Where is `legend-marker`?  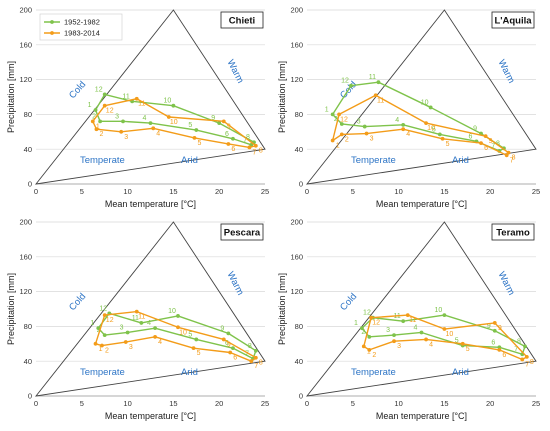 legend-marker is located at coordinates (52, 33).